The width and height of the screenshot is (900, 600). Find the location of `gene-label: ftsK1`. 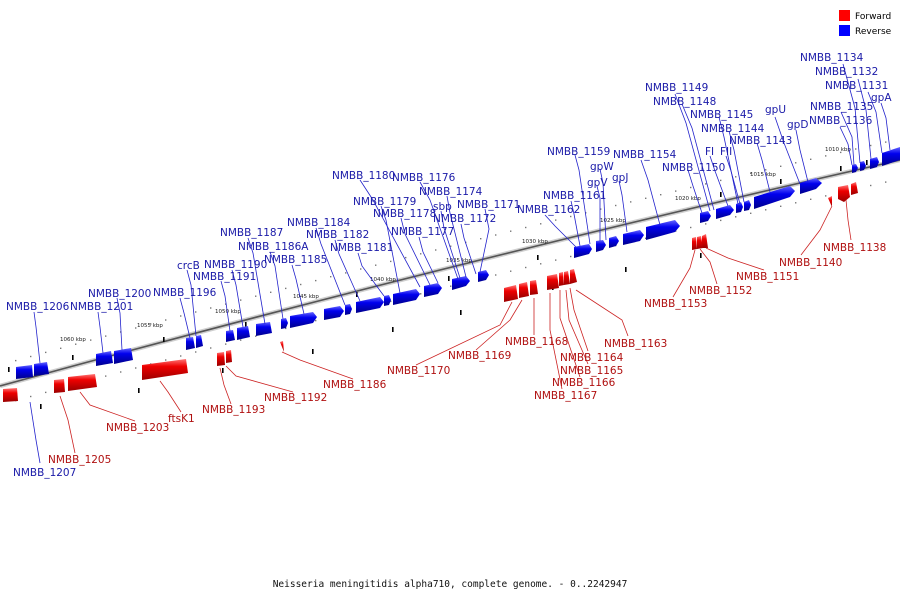

gene-label: ftsK1 is located at coordinates (181, 419).